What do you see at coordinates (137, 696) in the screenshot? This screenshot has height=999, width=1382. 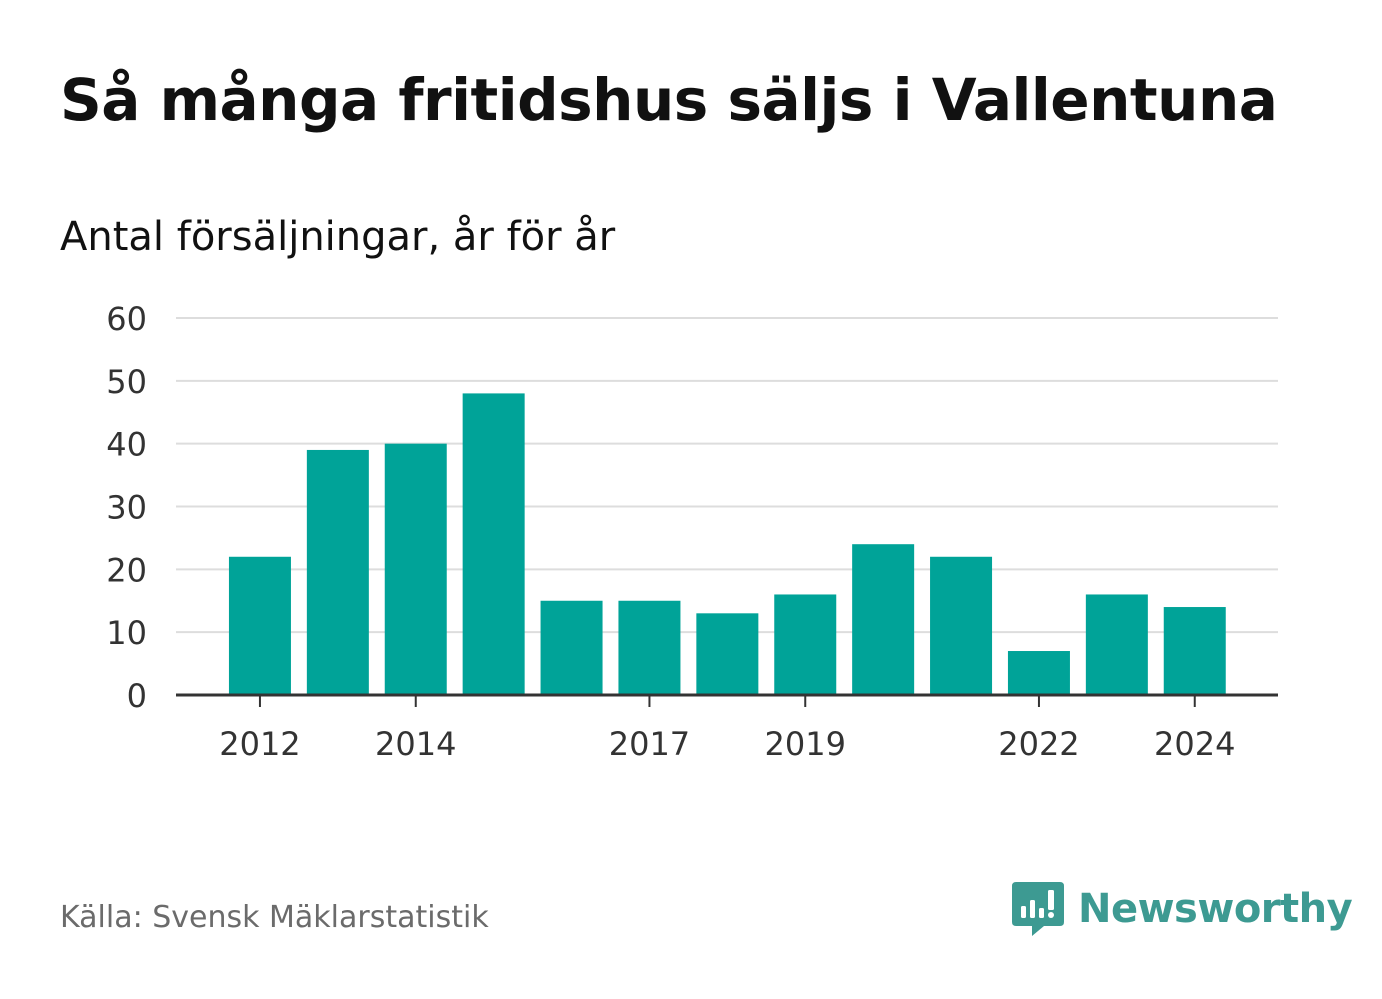 I see `y-tick-label: 0` at bounding box center [137, 696].